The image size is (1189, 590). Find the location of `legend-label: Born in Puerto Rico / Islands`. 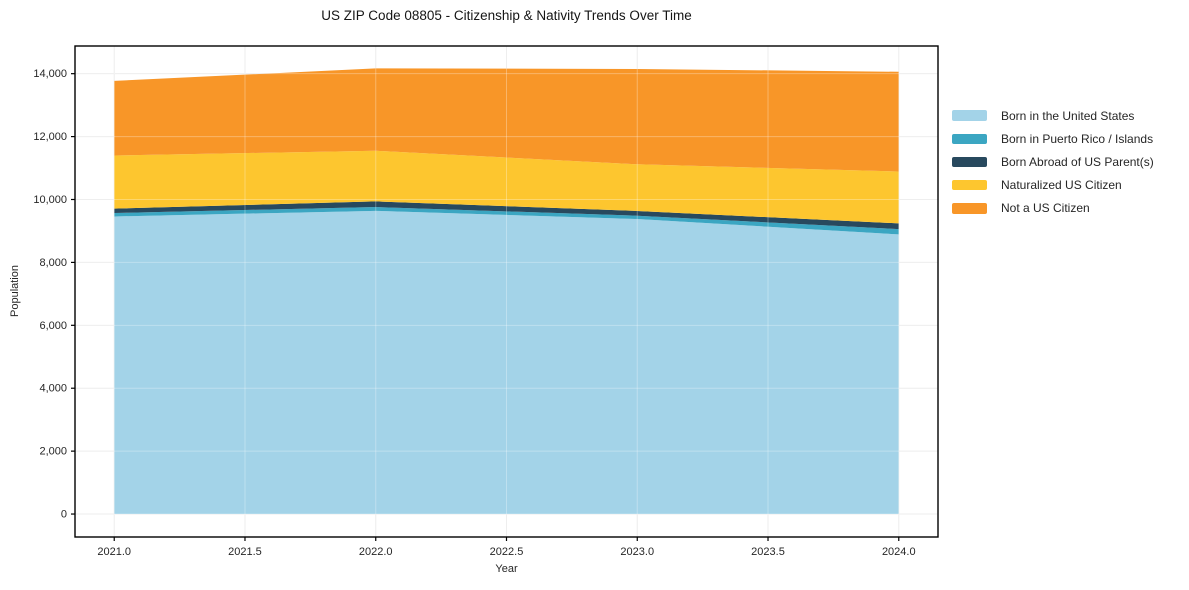

legend-label: Born in Puerto Rico / Islands is located at coordinates (1077, 138).